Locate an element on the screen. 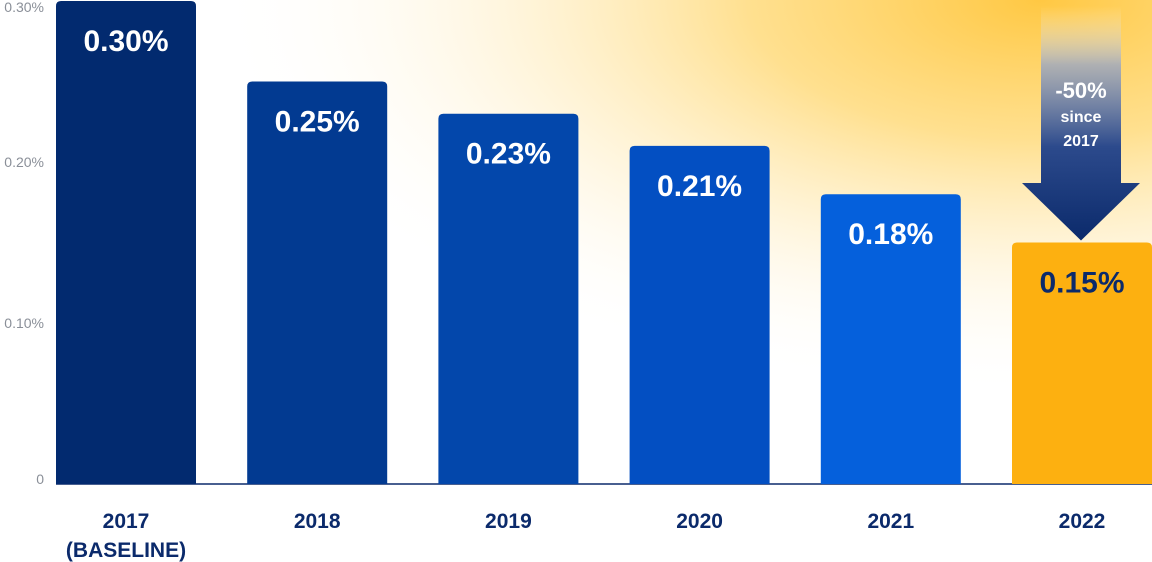  callout-year: 2017 is located at coordinates (1081, 141).